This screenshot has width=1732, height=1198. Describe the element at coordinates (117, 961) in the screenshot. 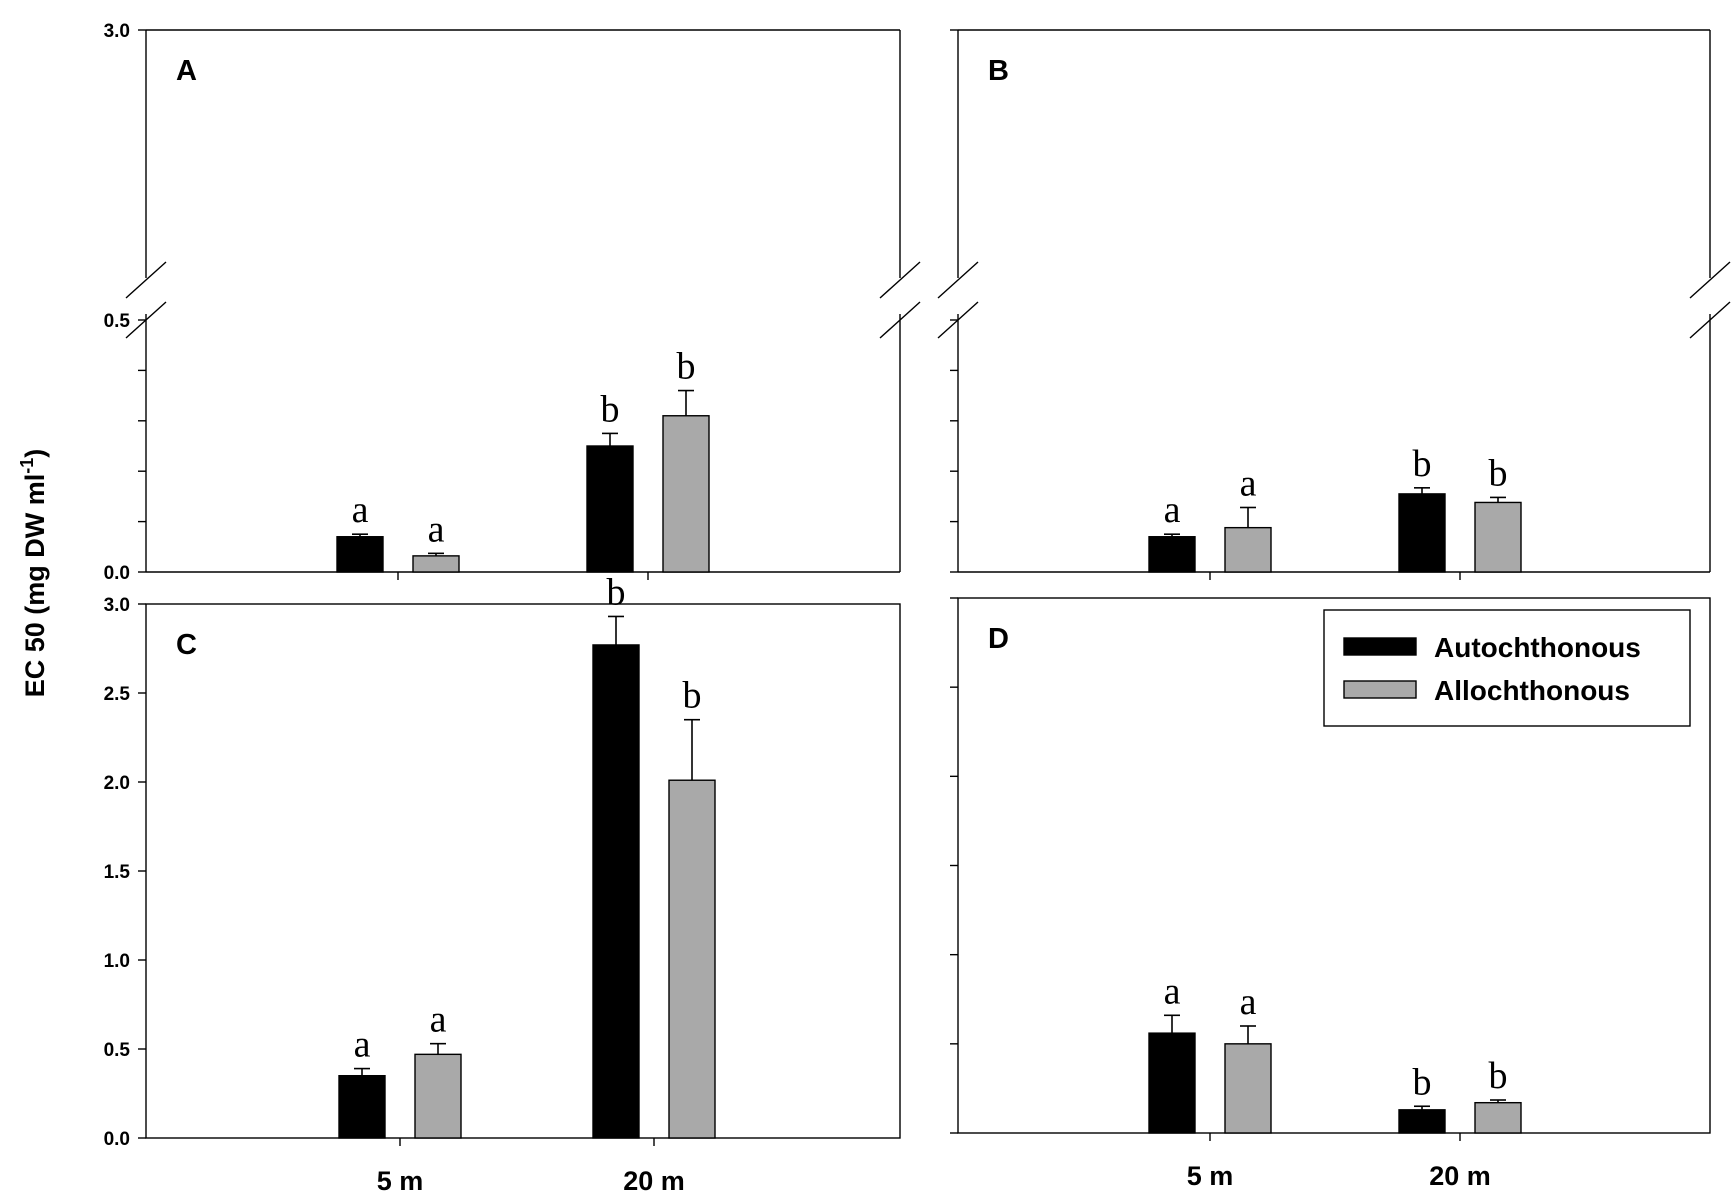

I see `y-tick-label: 1.0` at that location.